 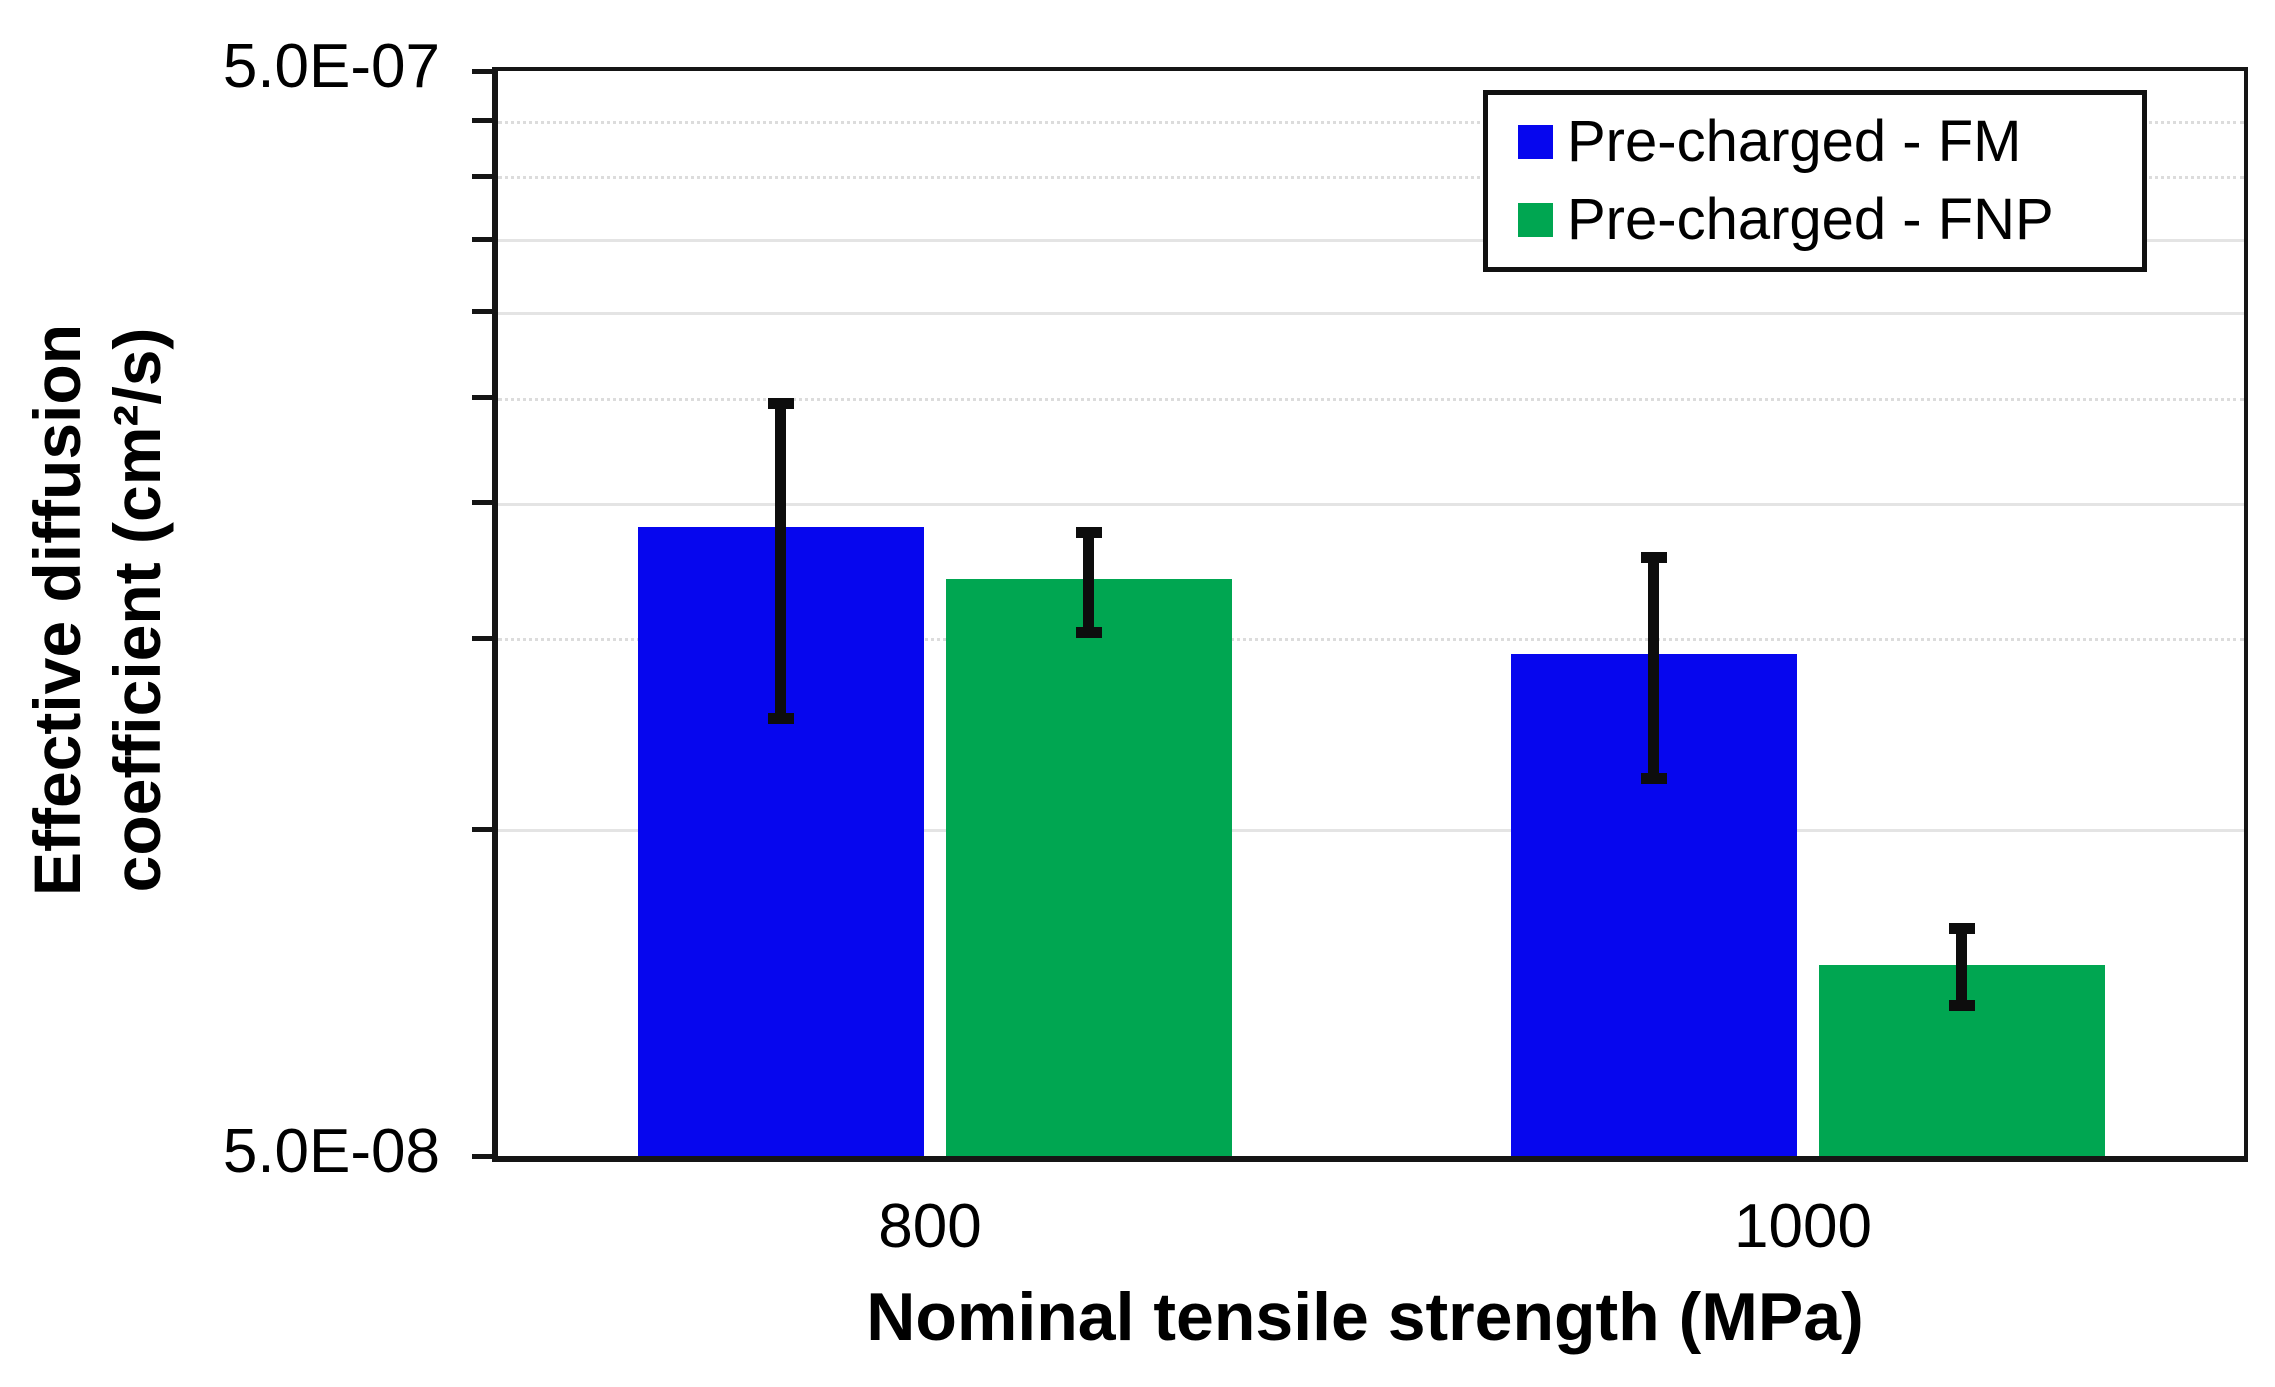 I want to click on tick-3.5e-7, so click(x=482, y=239).